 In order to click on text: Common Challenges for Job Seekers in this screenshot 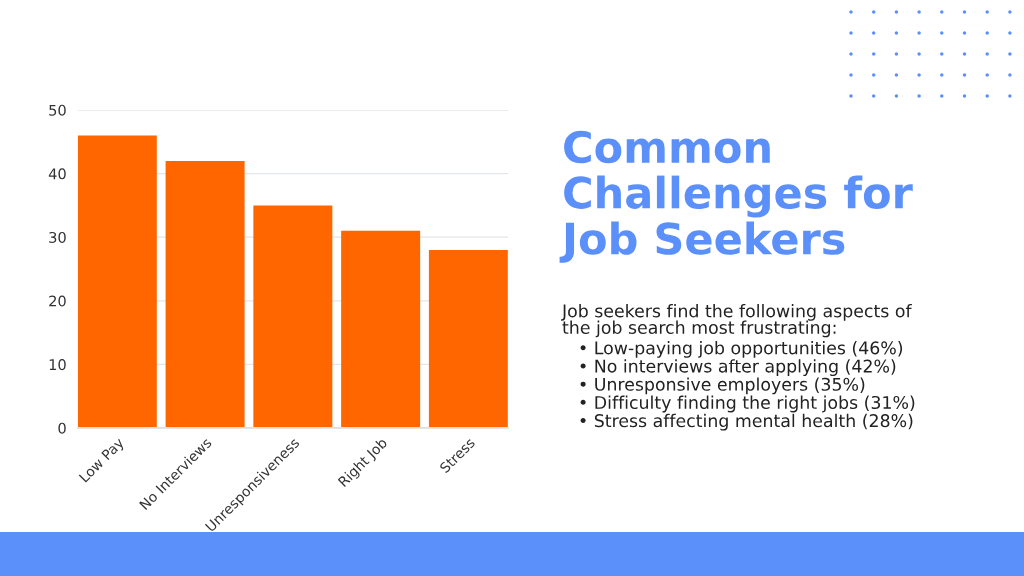, I will do `click(736, 196)`.